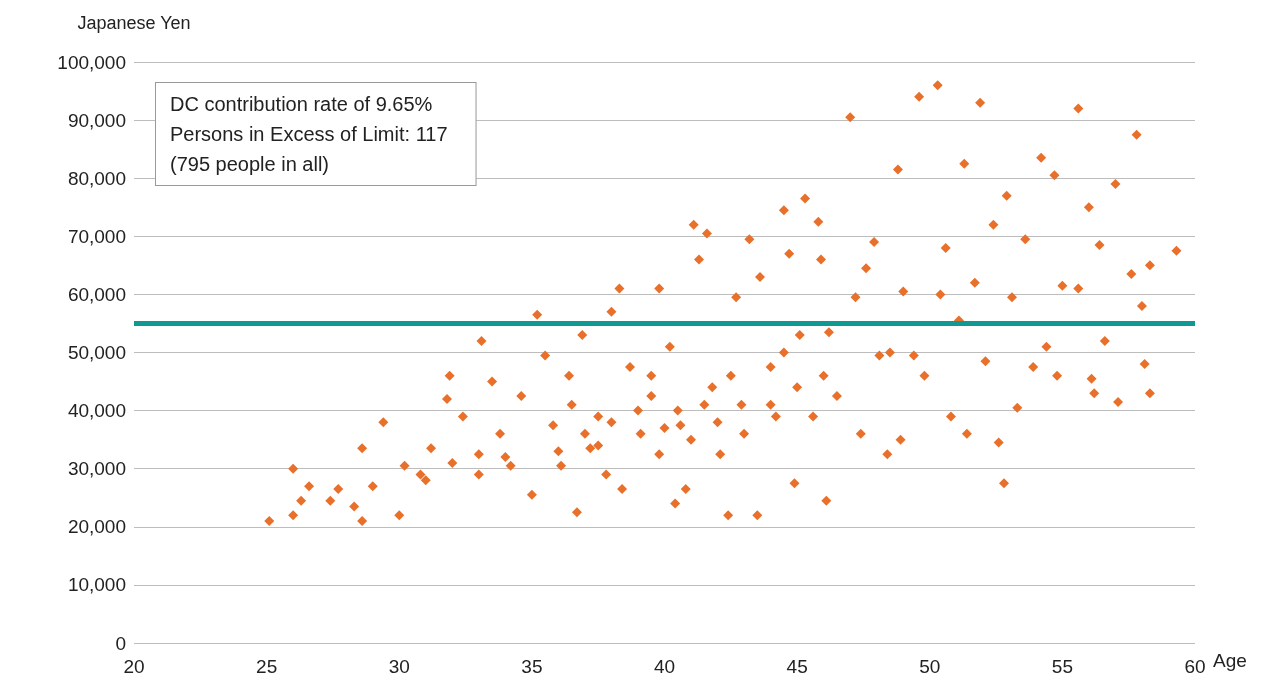 This screenshot has width=1282, height=688. Describe the element at coordinates (91, 62) in the screenshot. I see `y-tick-label: 100,000` at that location.